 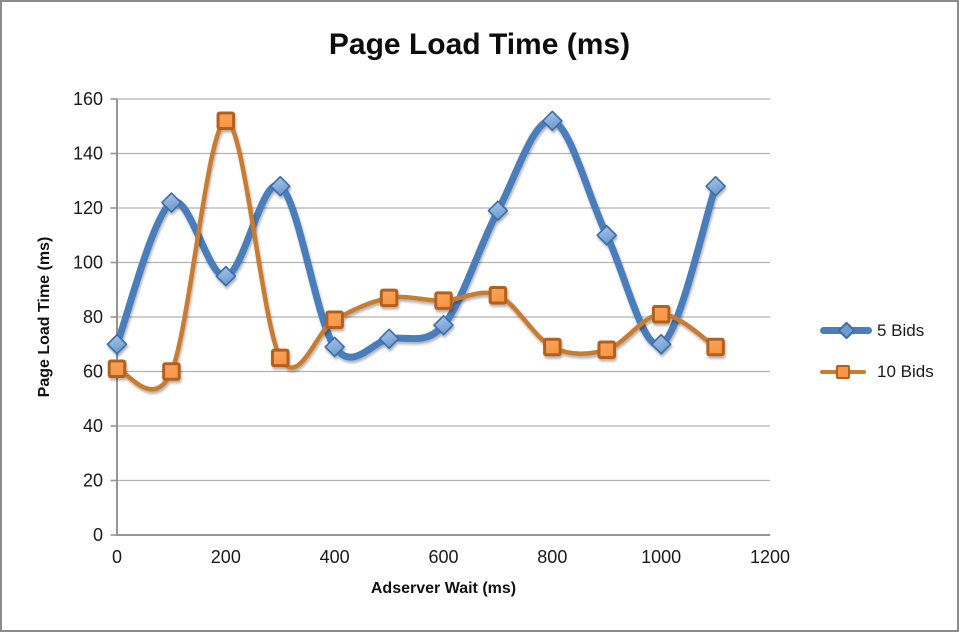 I want to click on x-tick-label: 1200, so click(x=770, y=557).